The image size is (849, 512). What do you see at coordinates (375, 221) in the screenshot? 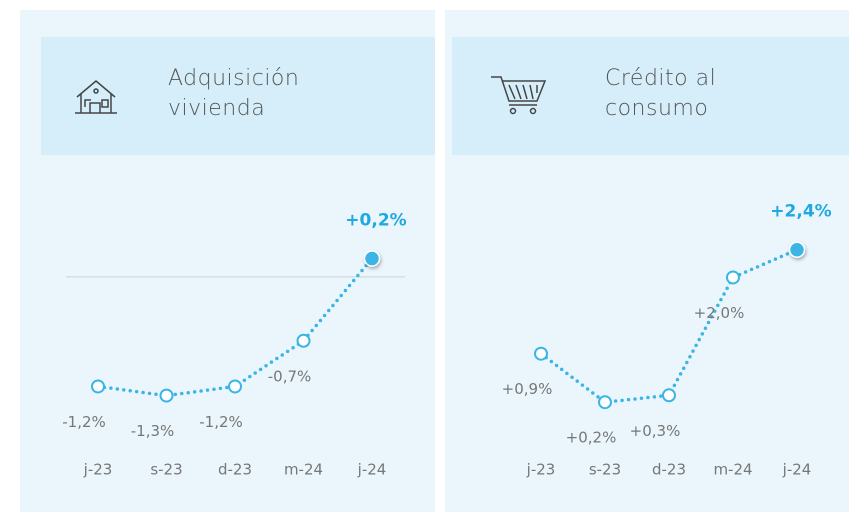
I see `value-label-highlight: +0,2%` at bounding box center [375, 221].